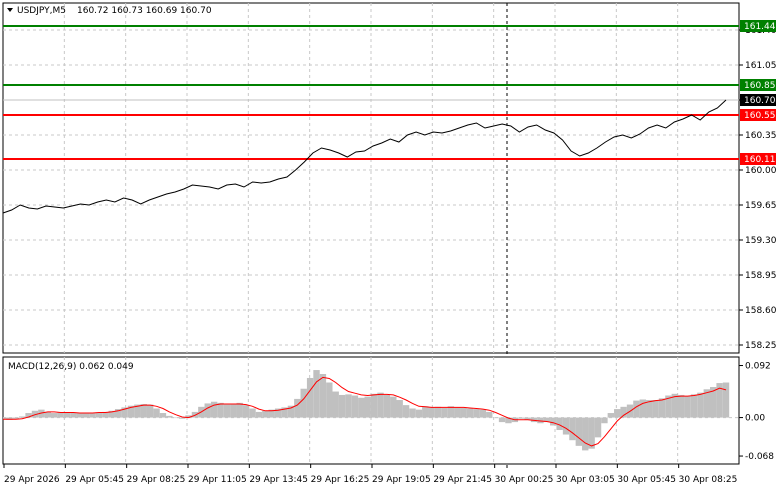 The image size is (781, 489). What do you see at coordinates (156, 480) in the screenshot?
I see `time-tick-label: 29 Apr 08:25` at bounding box center [156, 480].